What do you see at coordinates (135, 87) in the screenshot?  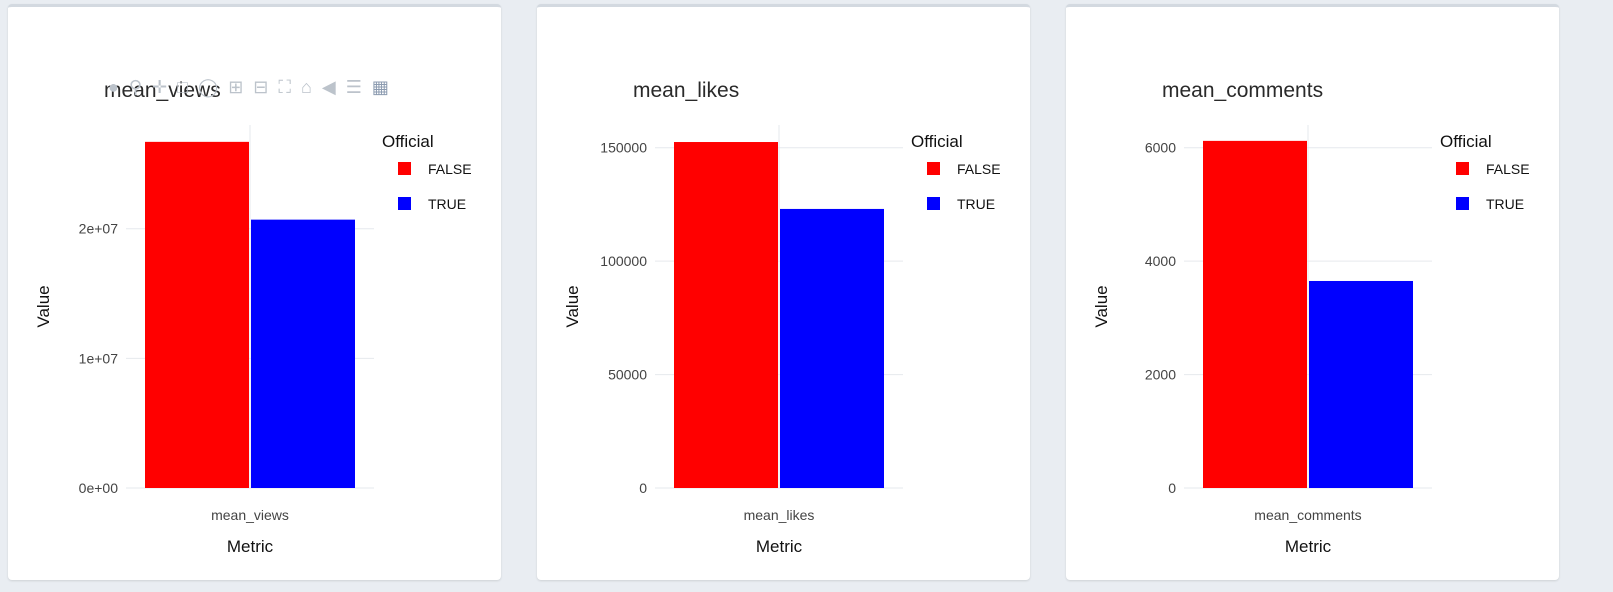 I see `zoom-icon: ⚲` at bounding box center [135, 87].